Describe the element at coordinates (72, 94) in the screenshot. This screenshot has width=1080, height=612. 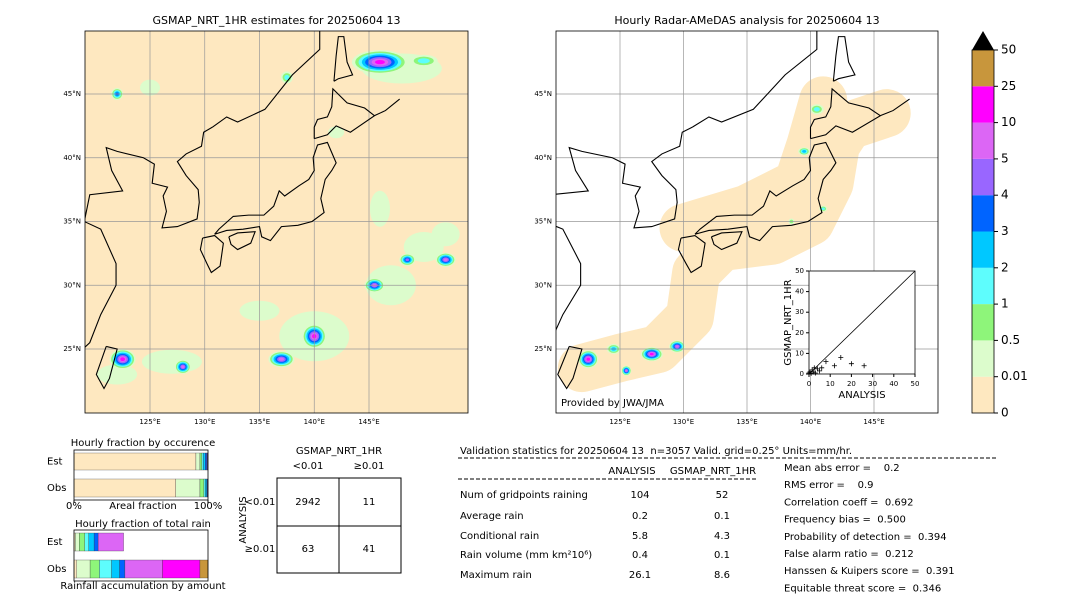
I see `lat-label: 45°N` at that location.